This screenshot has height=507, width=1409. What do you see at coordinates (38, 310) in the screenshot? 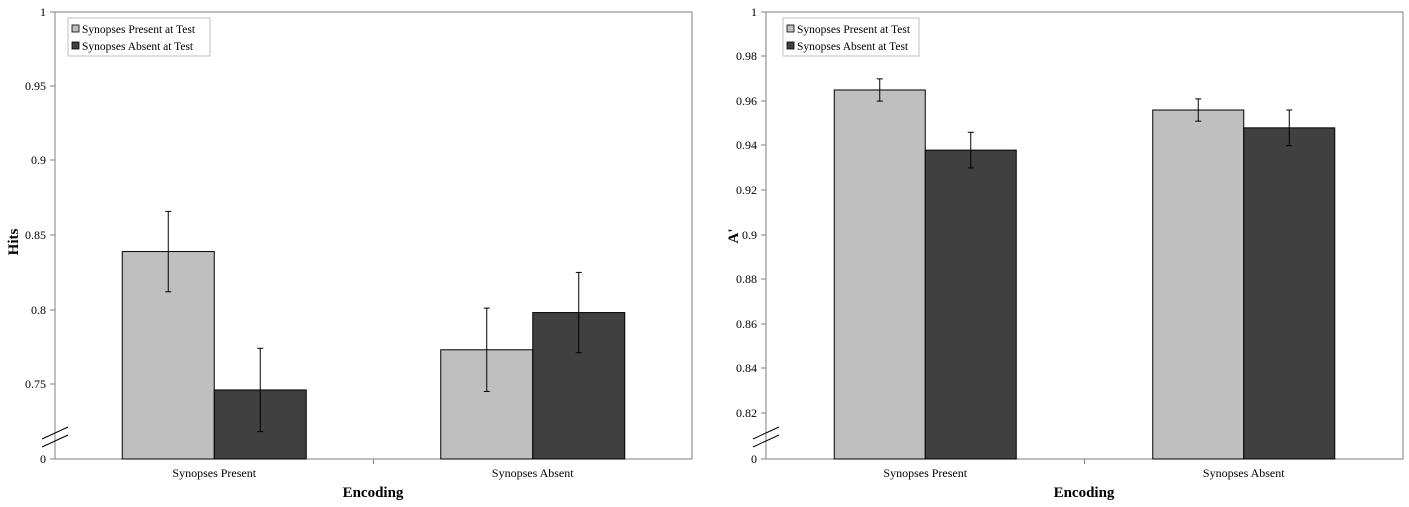
I see `y-tick-label: 0.8` at bounding box center [38, 310].